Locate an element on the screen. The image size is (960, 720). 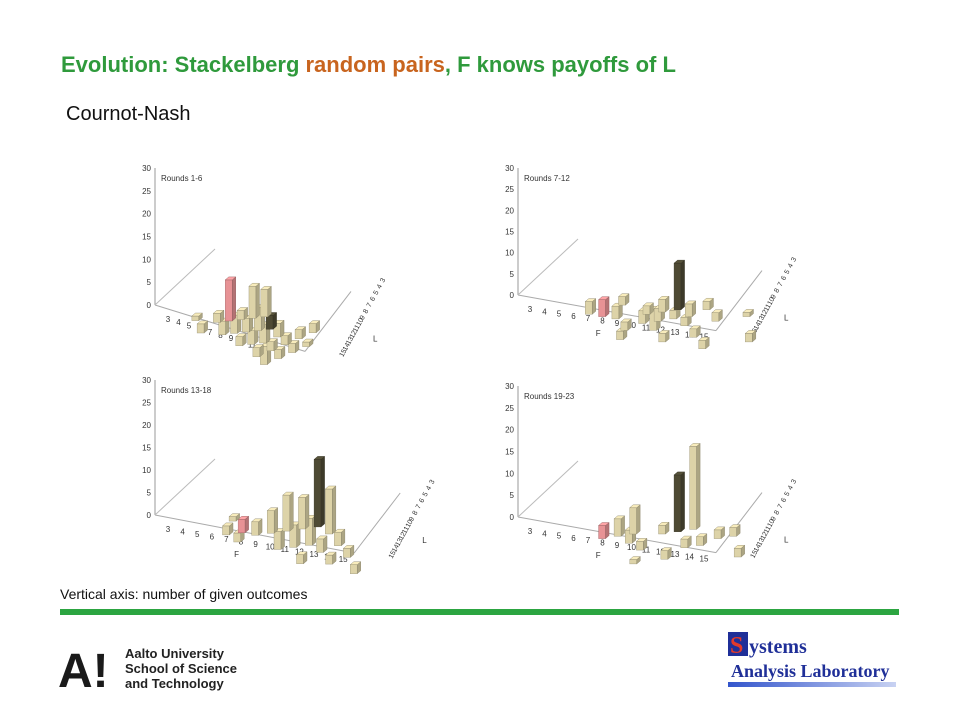
x-tick-label: 10 is located at coordinates (631, 325).